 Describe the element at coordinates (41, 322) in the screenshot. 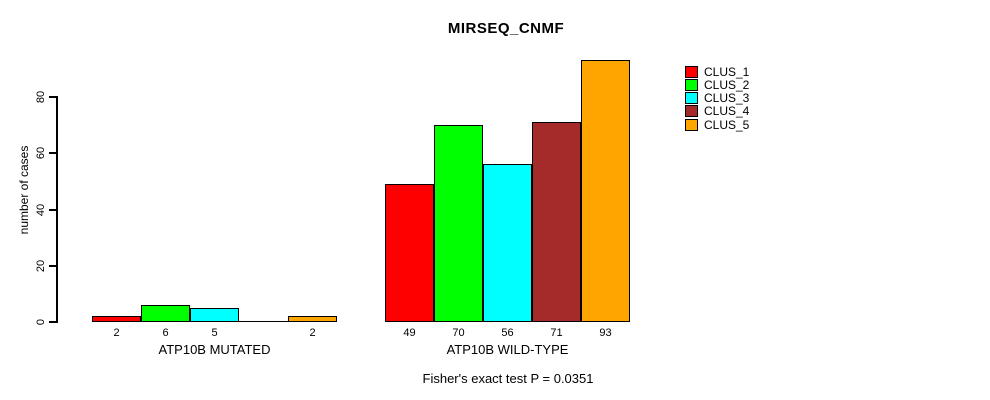

I see `y-tick-label: 0` at that location.